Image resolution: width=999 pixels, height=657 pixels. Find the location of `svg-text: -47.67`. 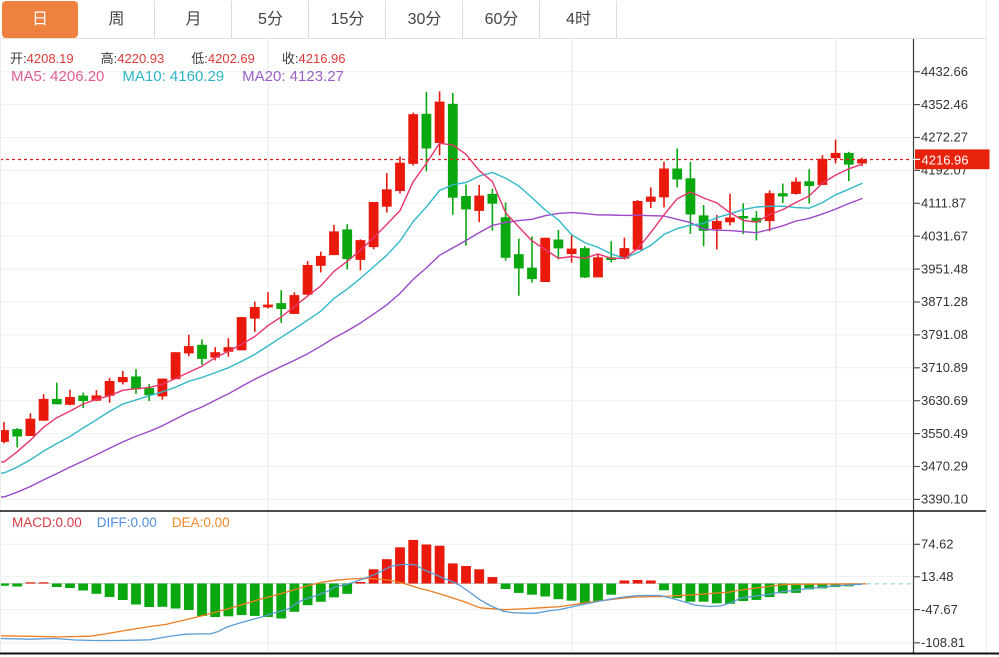

svg-text: -47.67 is located at coordinates (939, 609).